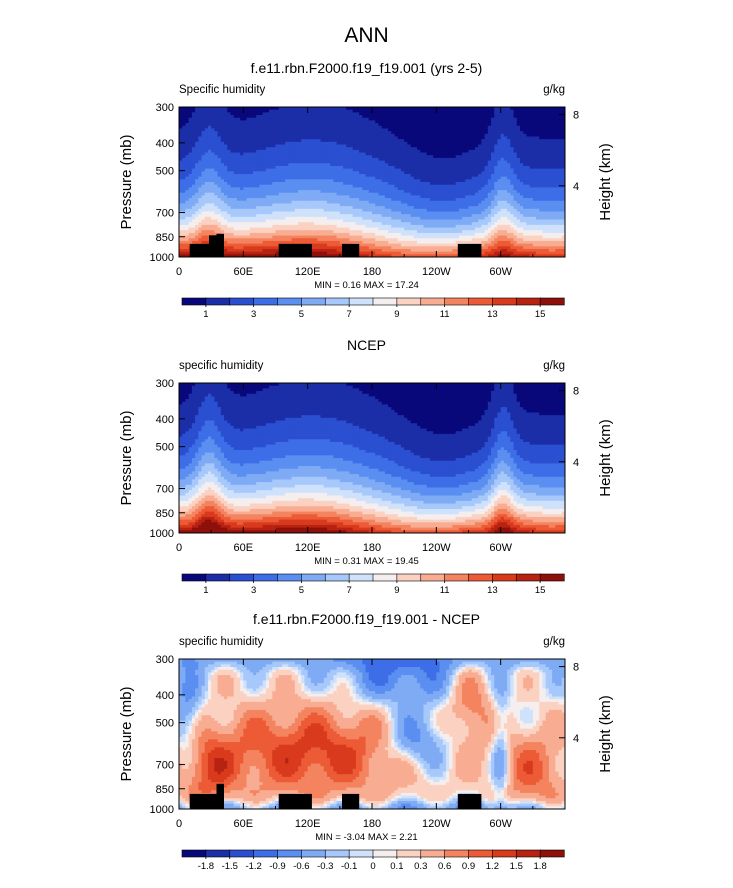  I want to click on colorbar-label: 5, so click(301, 314).